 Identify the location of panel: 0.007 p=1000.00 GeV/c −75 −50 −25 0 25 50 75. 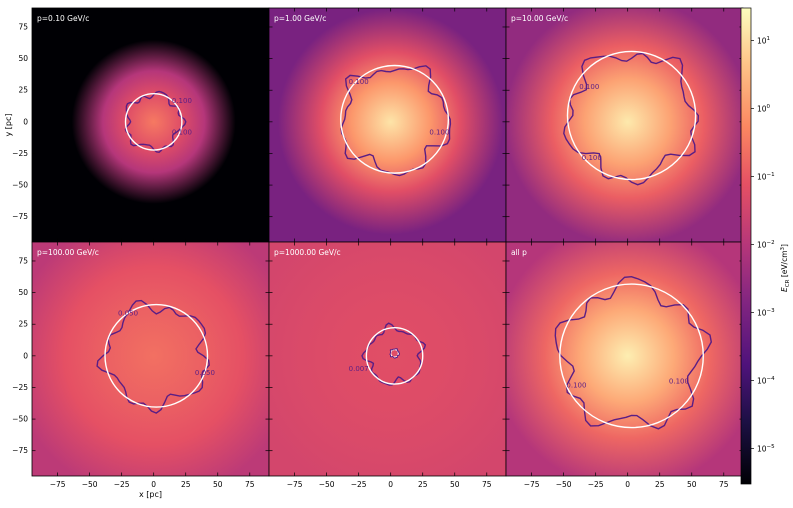
(387, 365).